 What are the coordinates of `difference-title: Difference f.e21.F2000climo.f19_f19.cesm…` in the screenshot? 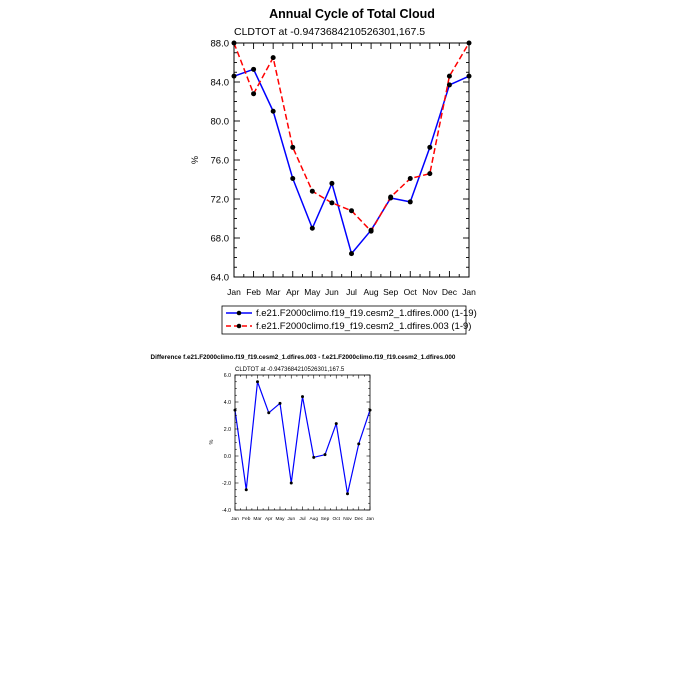 It's located at (303, 357).